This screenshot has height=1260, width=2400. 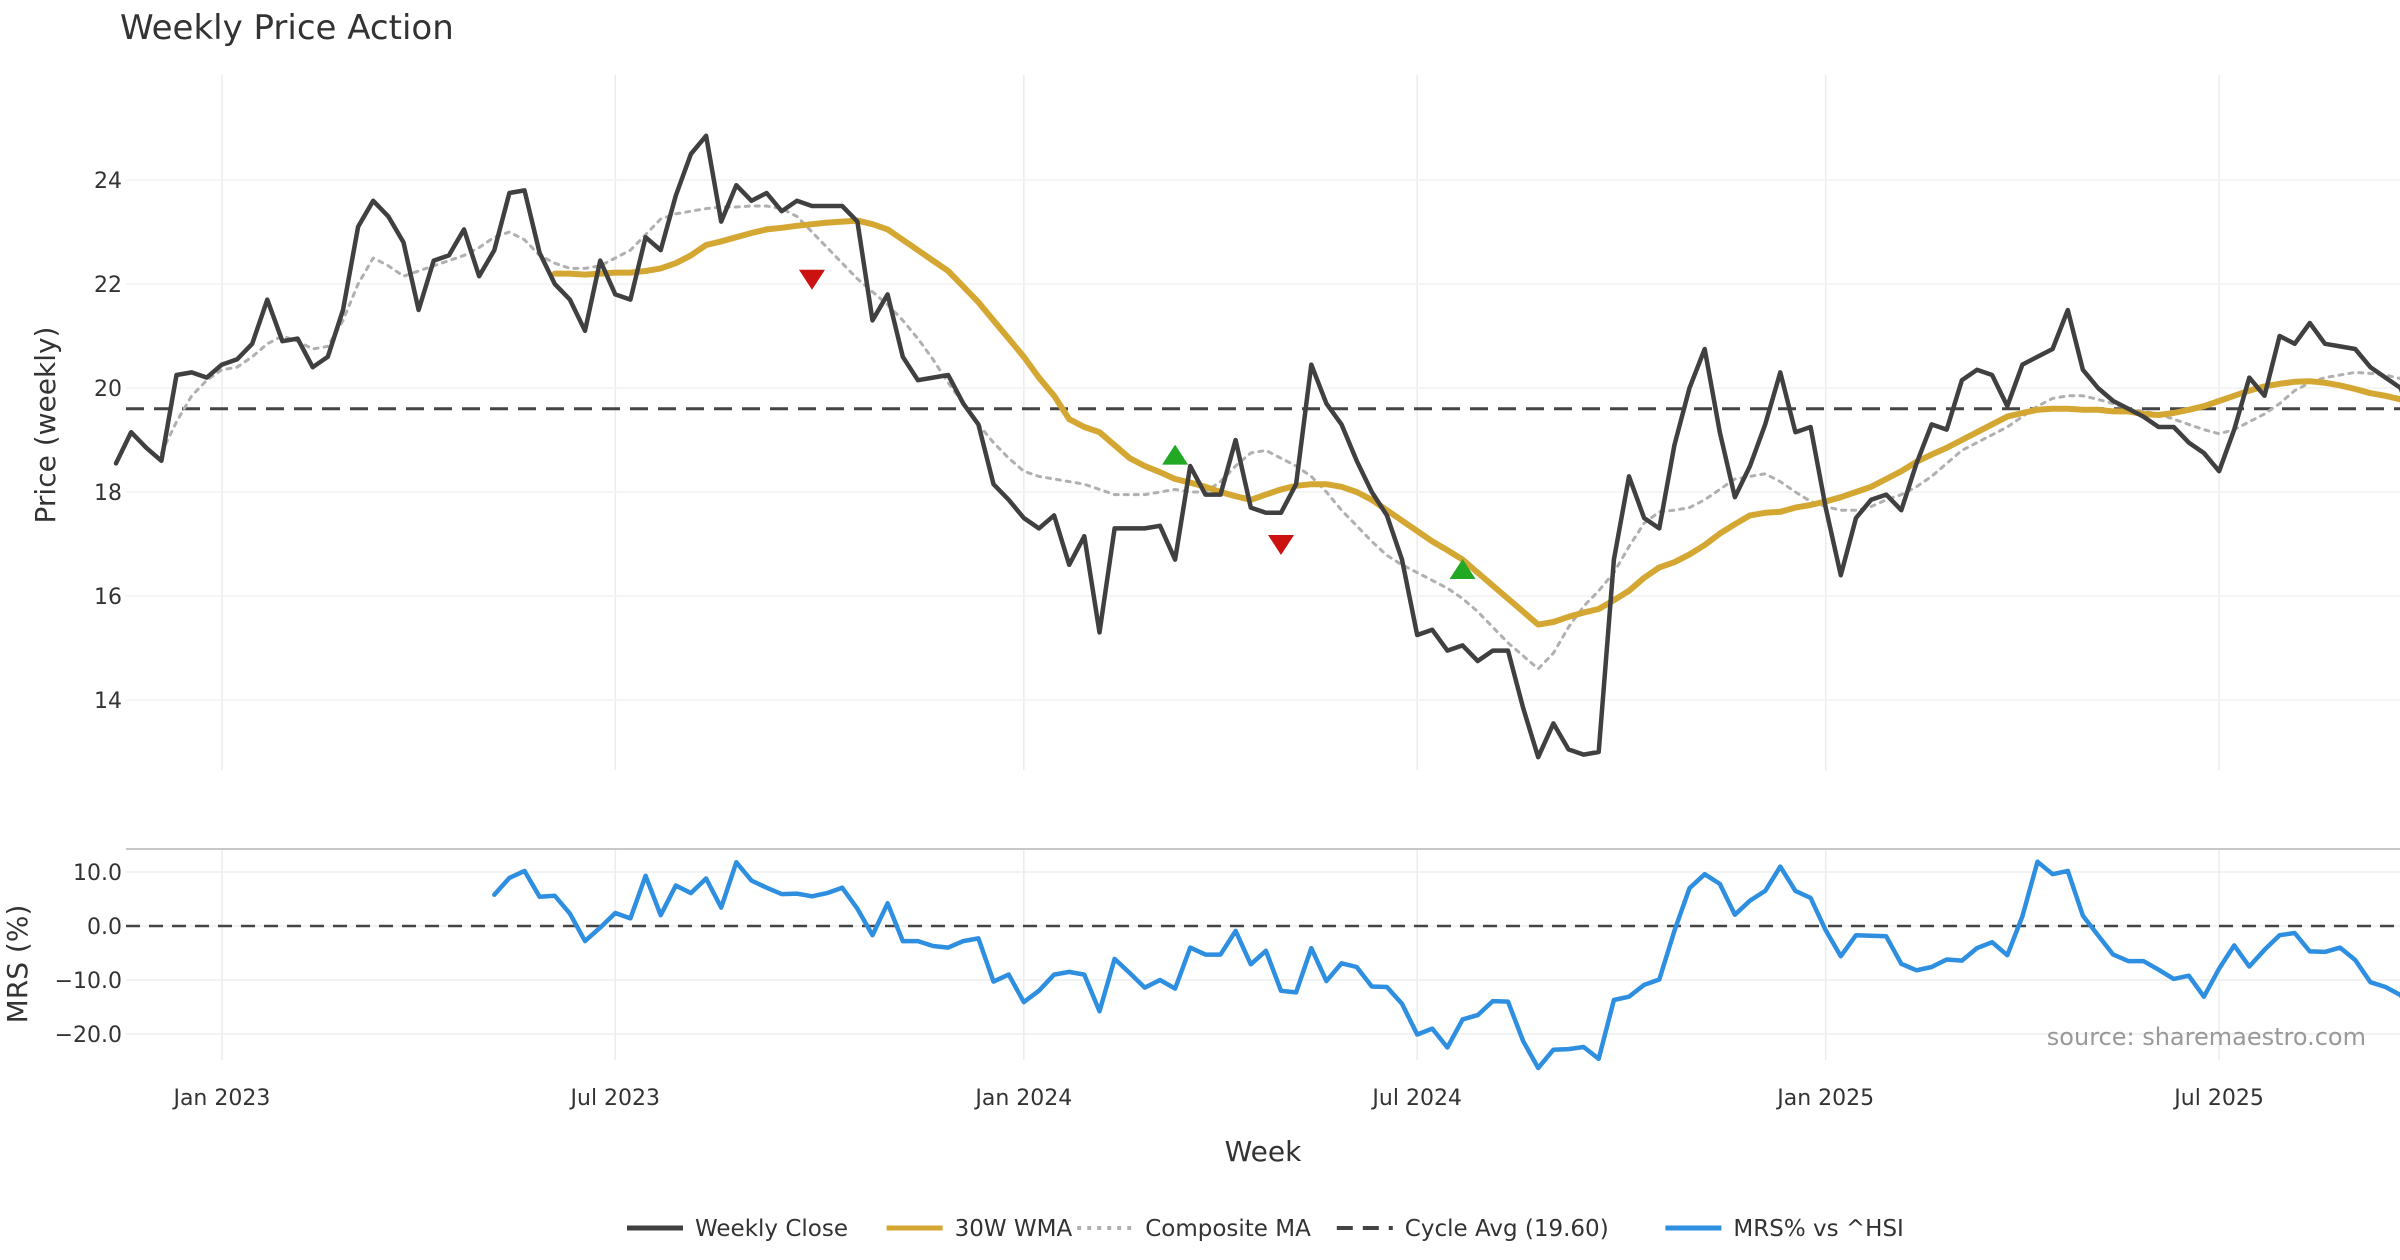 I want to click on price-y-tick-label: 14, so click(x=108, y=701).